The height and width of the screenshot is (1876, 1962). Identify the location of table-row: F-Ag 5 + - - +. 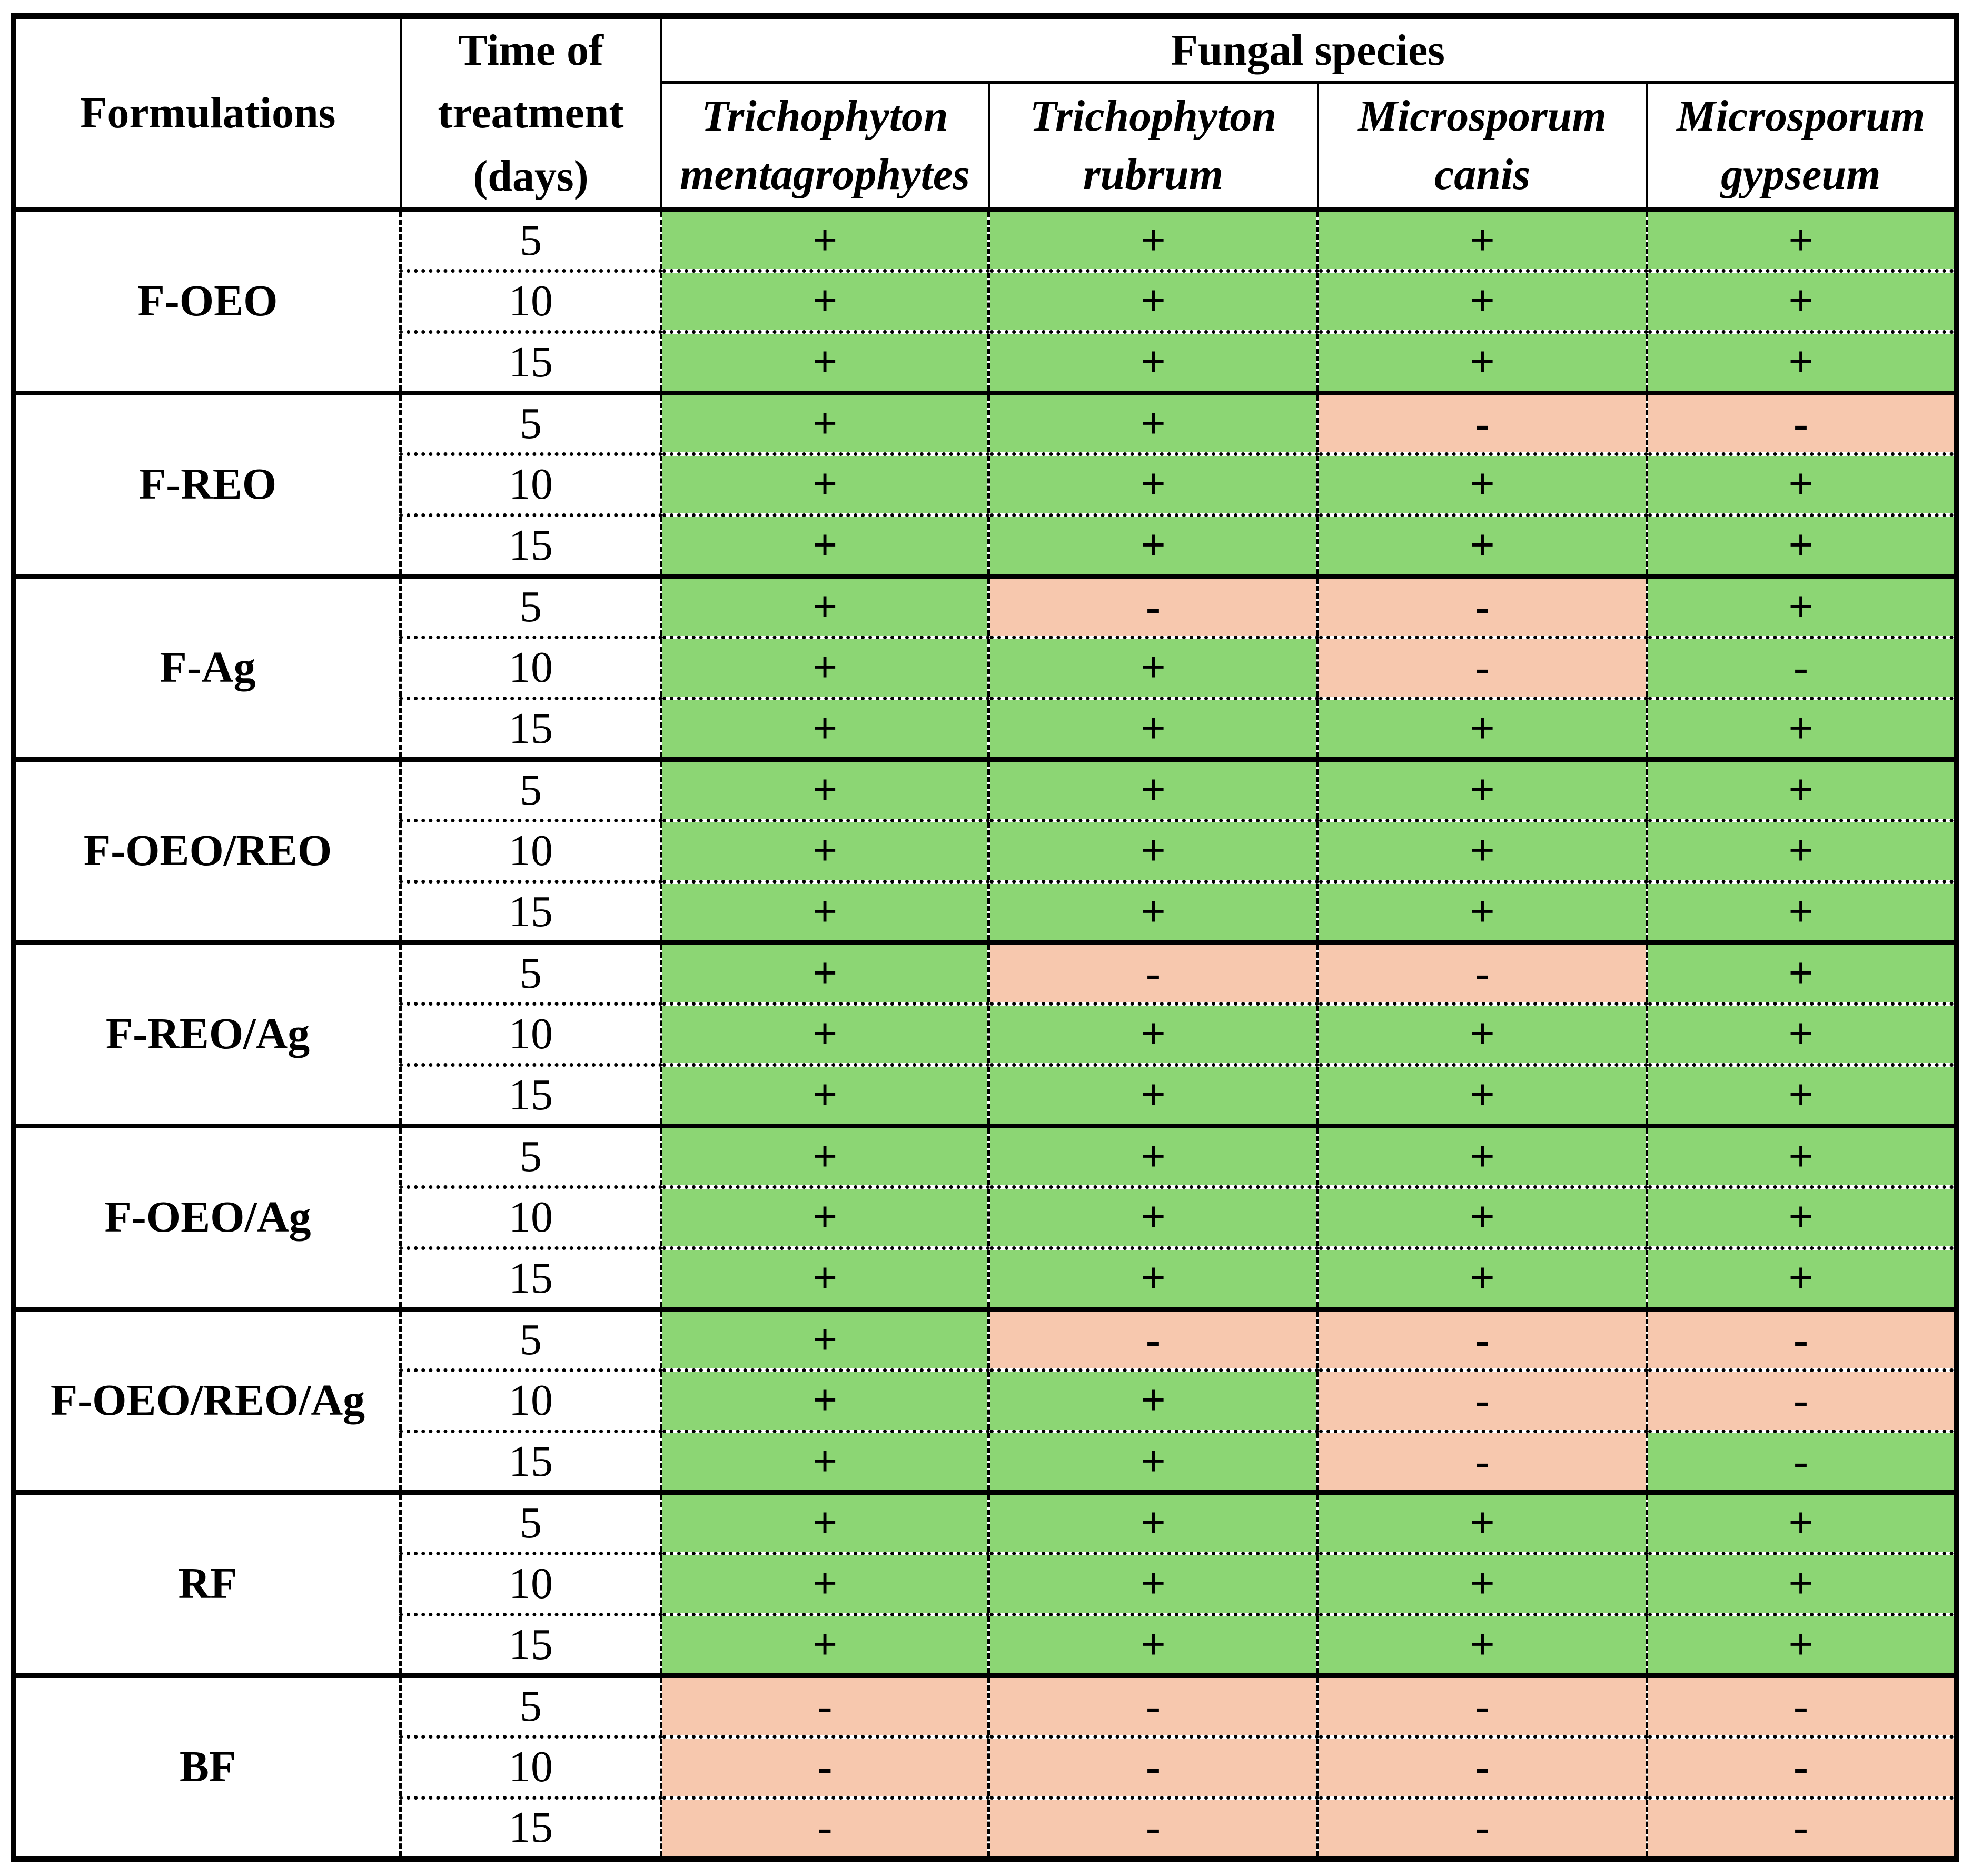
(985, 666).